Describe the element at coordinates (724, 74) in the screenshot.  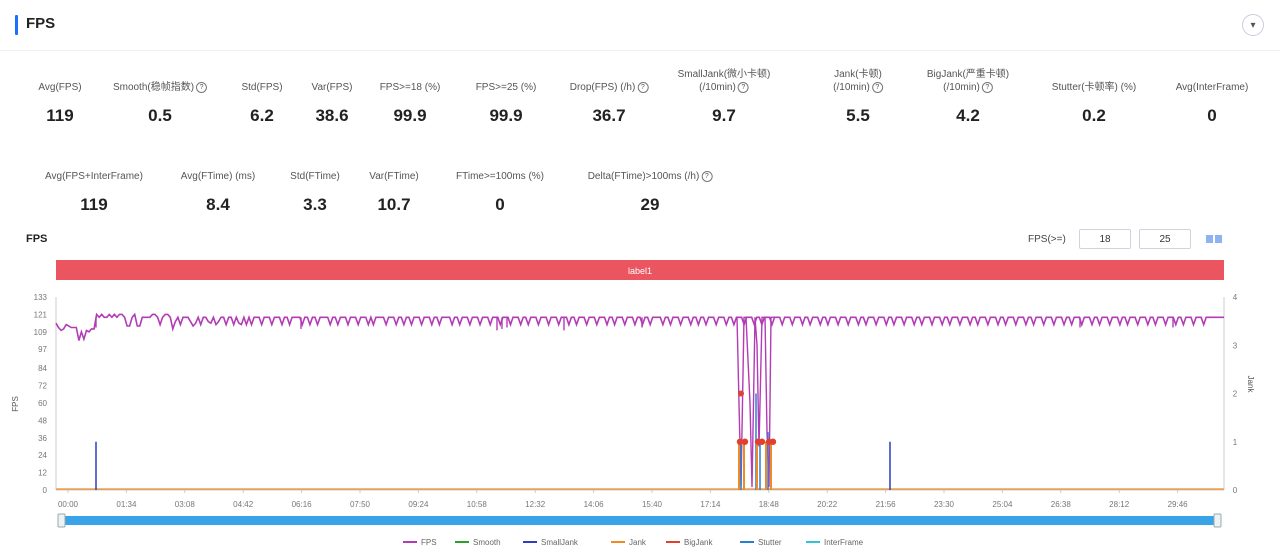
I see `metric-label-text: SmallJank(微小卡顿)` at that location.